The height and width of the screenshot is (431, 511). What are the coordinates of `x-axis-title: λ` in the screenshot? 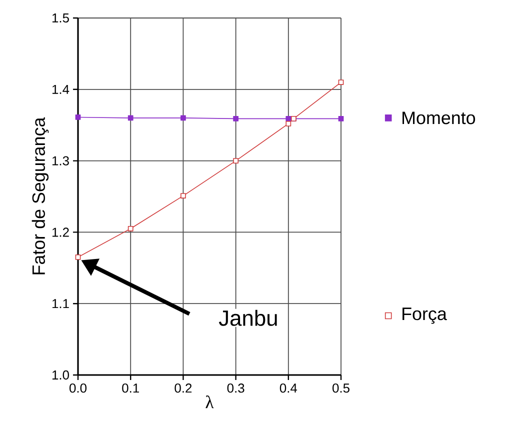 It's located at (210, 402).